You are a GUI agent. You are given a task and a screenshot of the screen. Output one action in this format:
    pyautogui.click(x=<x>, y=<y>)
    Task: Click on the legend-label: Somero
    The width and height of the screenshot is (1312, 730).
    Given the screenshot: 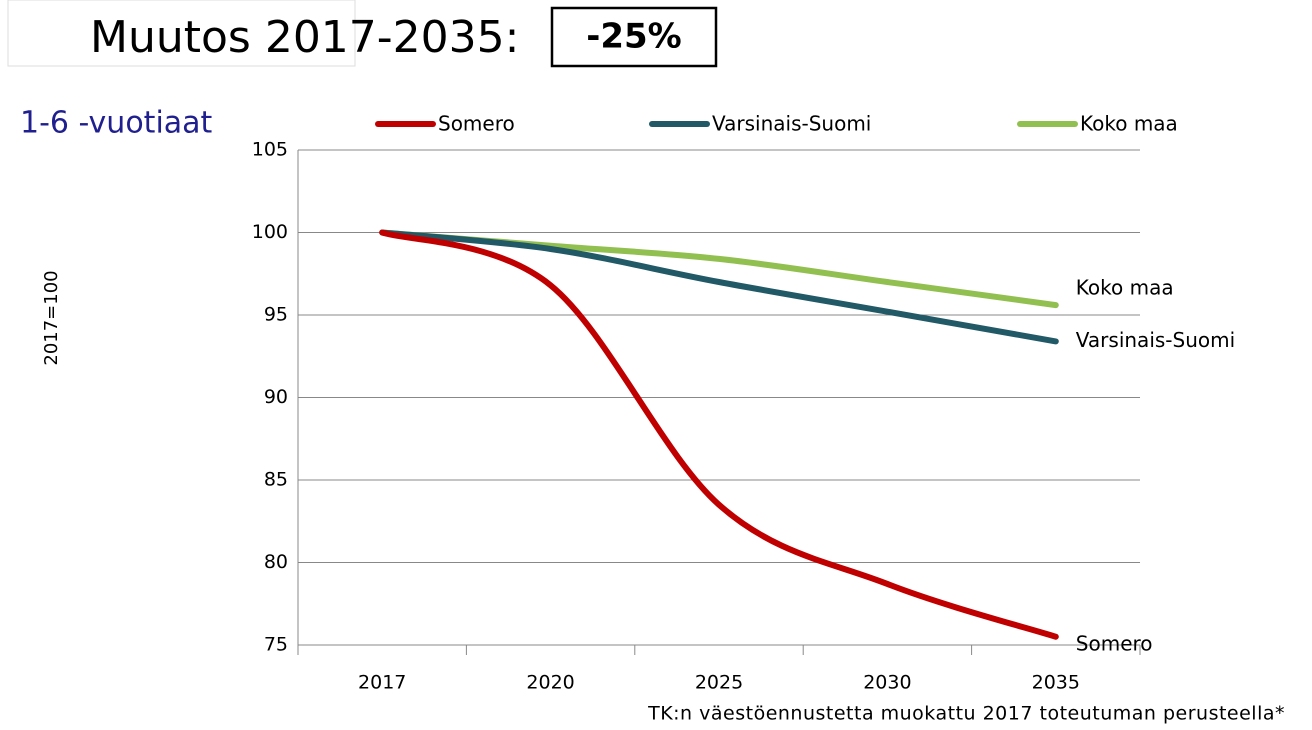 What is the action you would take?
    pyautogui.click(x=476, y=124)
    